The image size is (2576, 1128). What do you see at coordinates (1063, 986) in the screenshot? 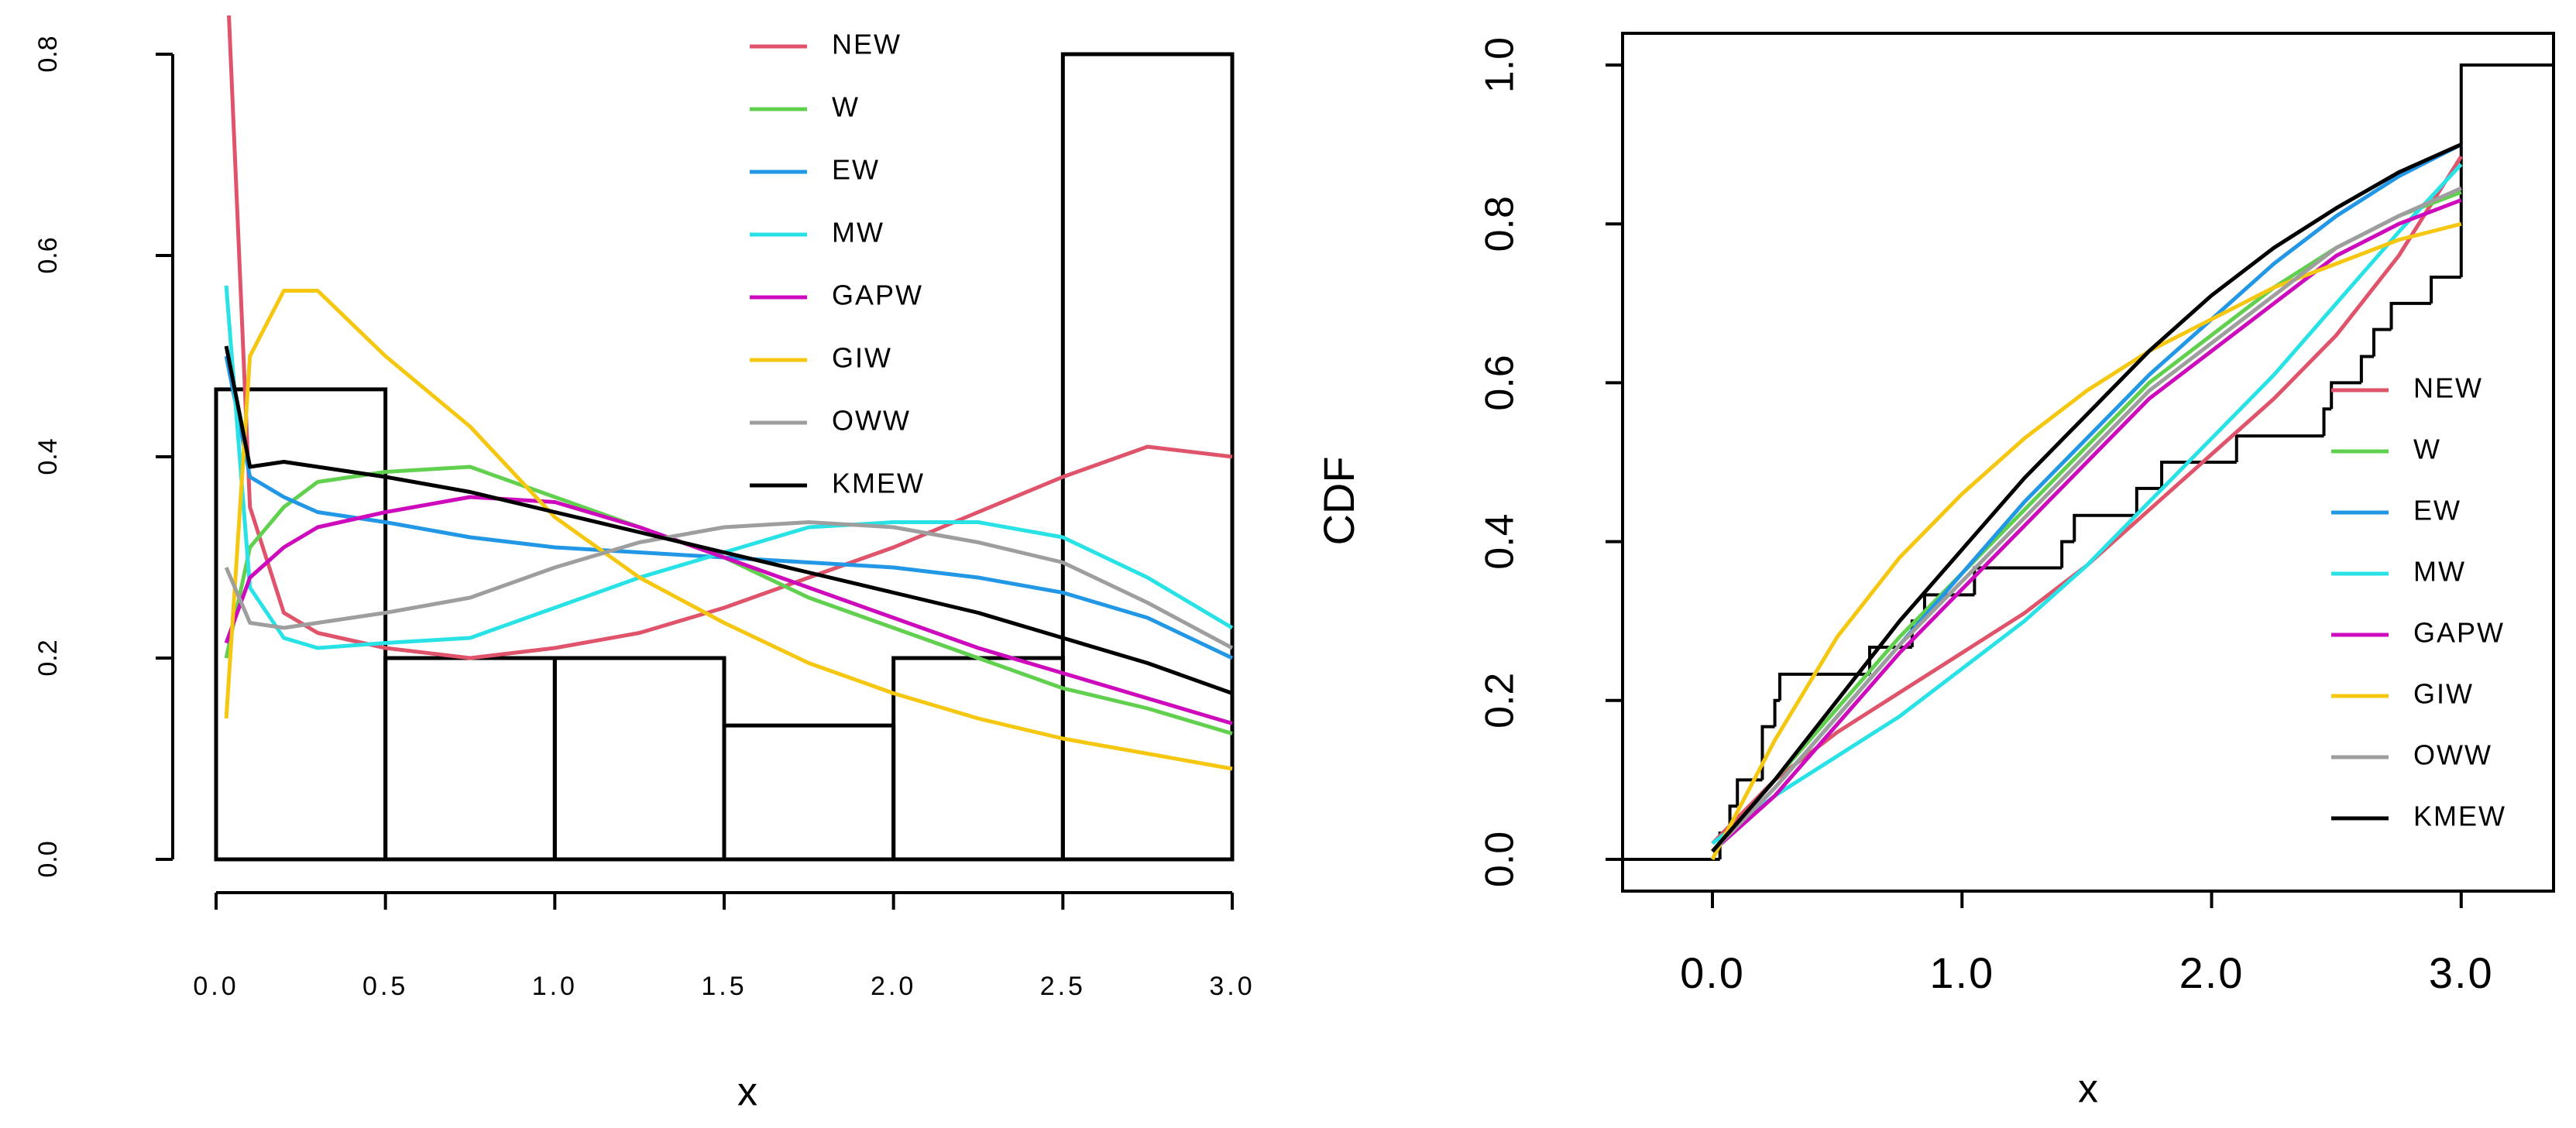
I see `x-tick-label: 2.5` at bounding box center [1063, 986].